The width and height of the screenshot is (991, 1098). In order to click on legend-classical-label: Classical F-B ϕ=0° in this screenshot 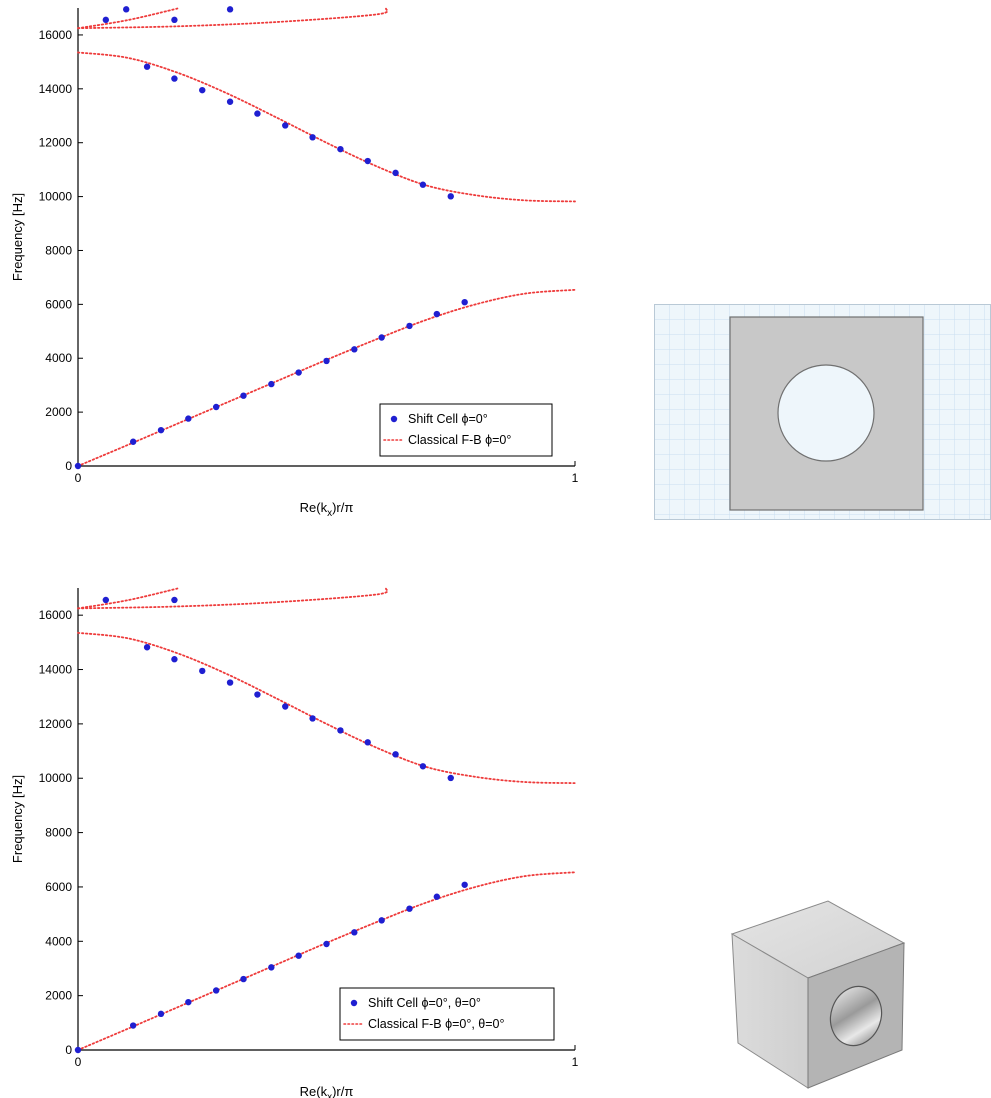, I will do `click(459, 440)`.